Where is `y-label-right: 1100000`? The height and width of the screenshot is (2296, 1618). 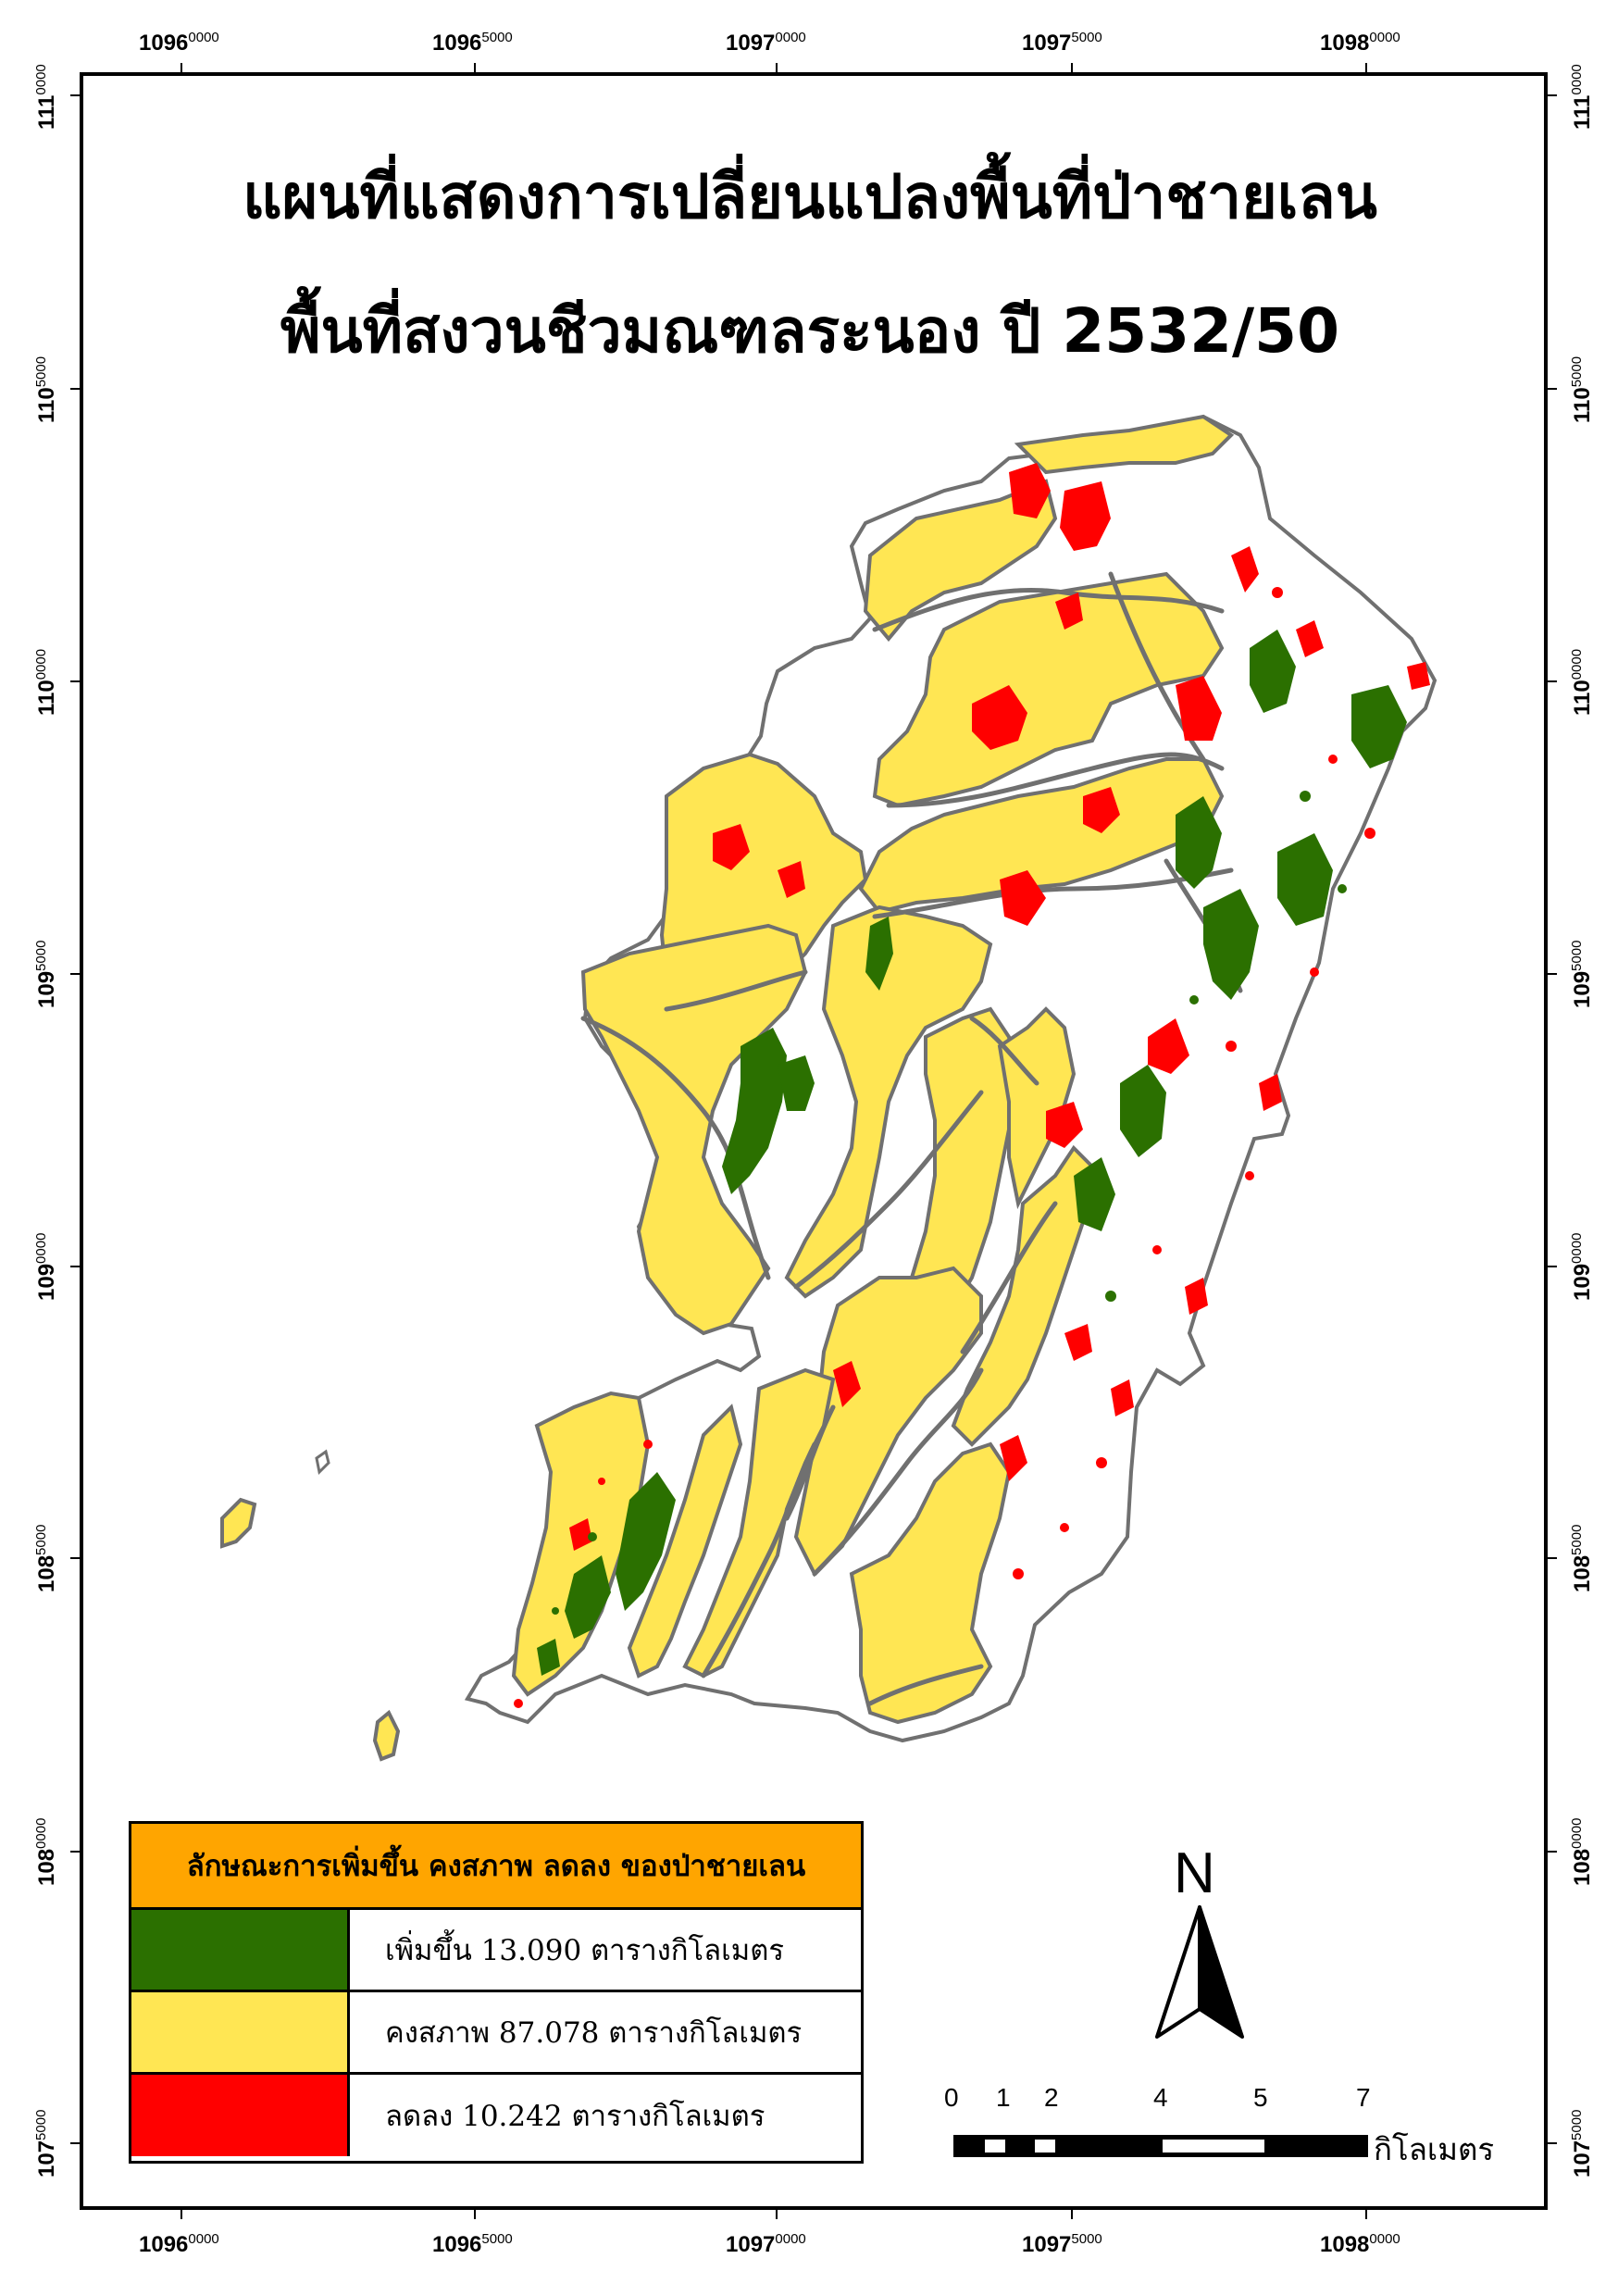
y-label-right: 1100000 is located at coordinates (1582, 682).